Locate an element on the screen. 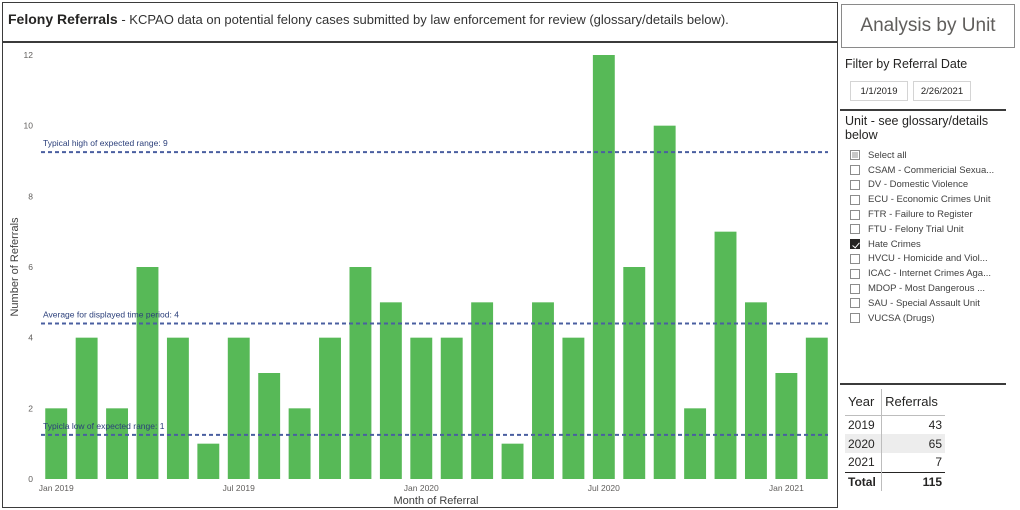  unit-checkbox-item: FTR - Failure to Register is located at coordinates (929, 214).